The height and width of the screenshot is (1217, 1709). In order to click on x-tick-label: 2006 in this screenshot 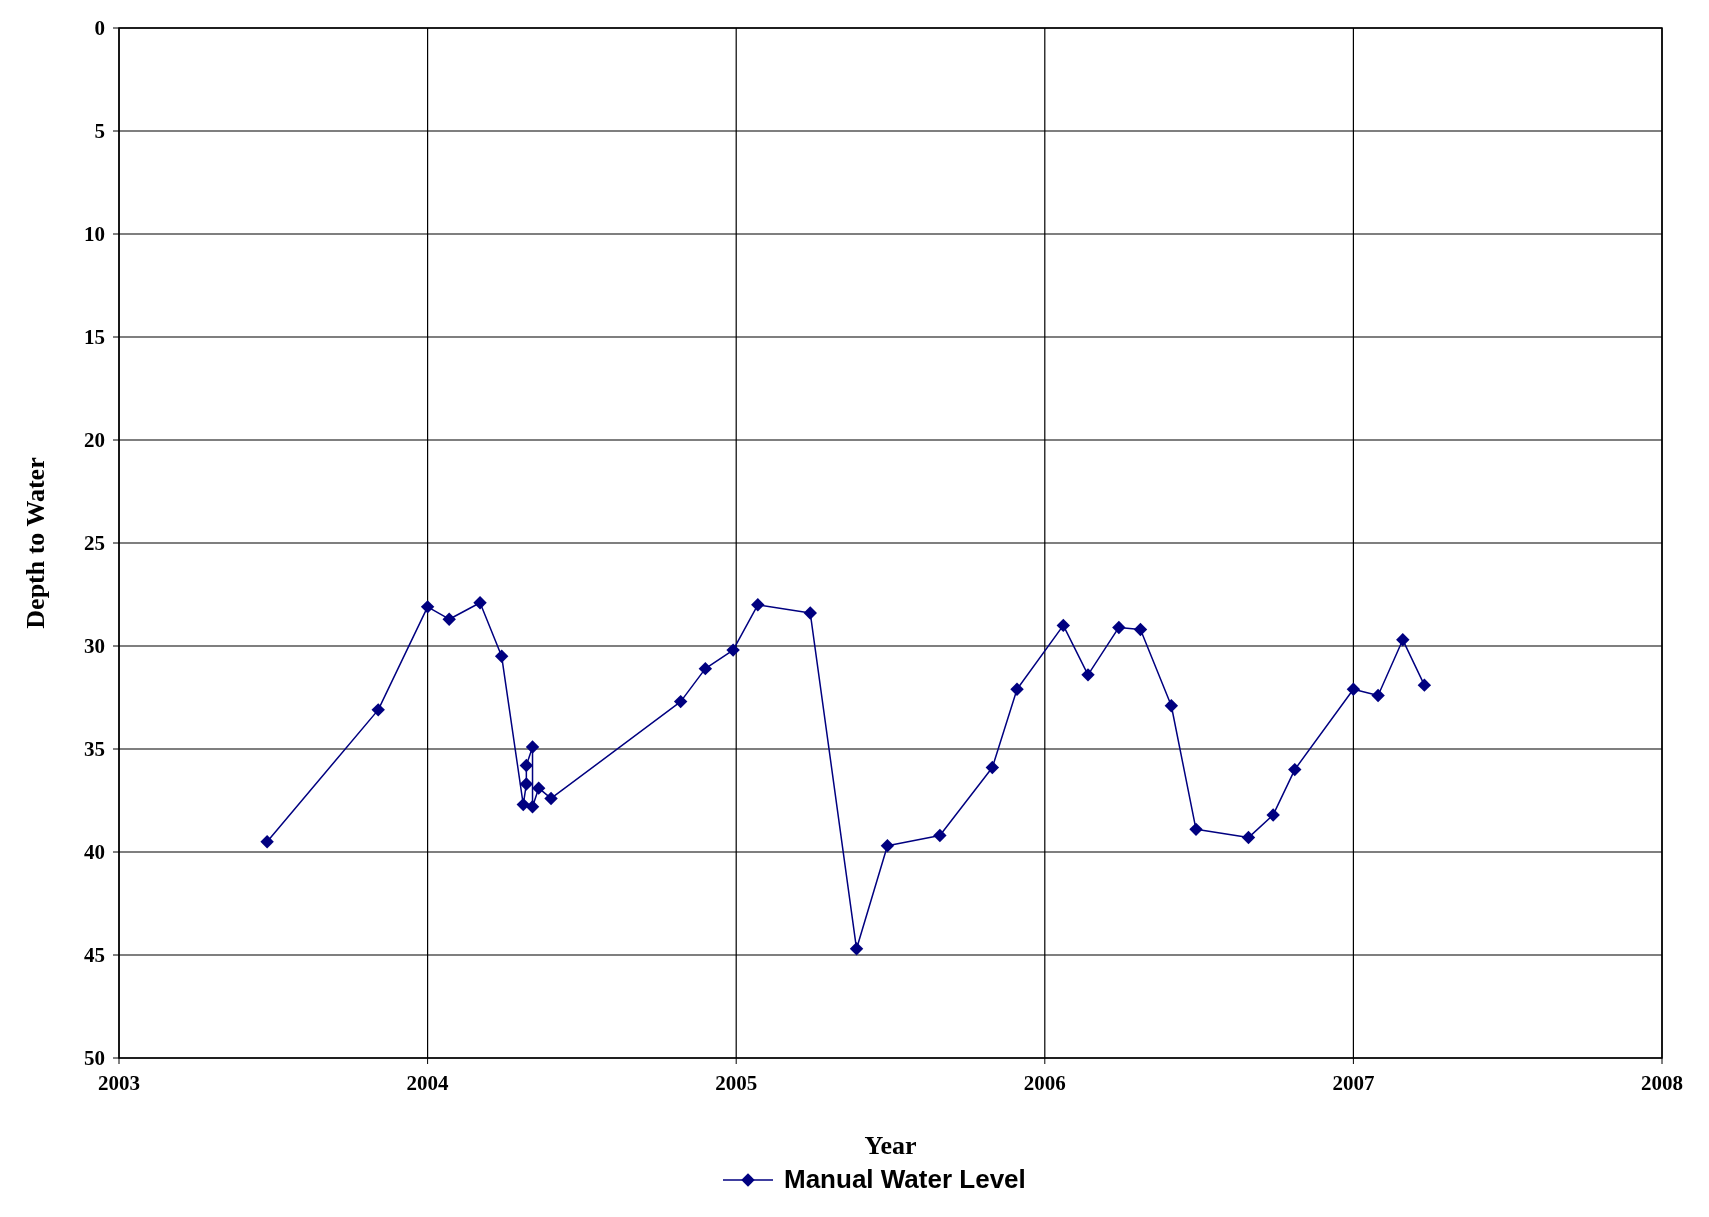, I will do `click(1044, 1083)`.